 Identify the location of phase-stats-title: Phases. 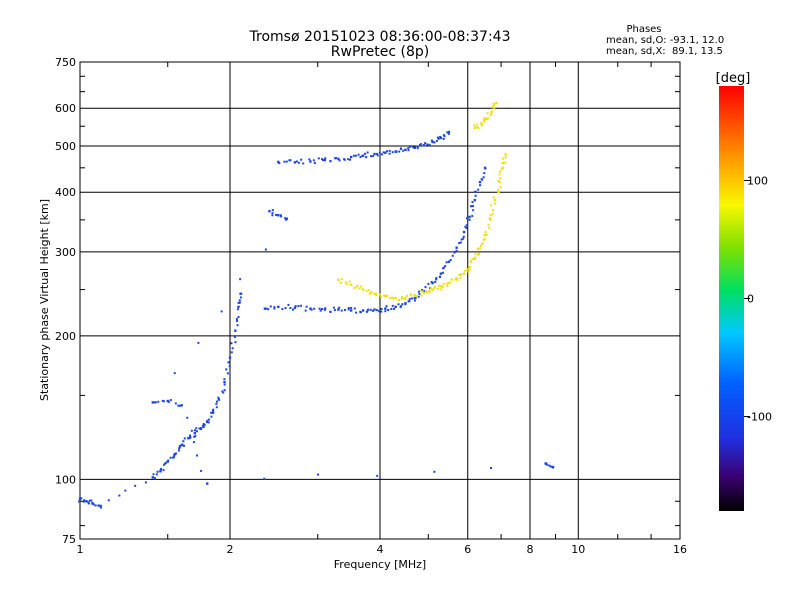
(643, 29).